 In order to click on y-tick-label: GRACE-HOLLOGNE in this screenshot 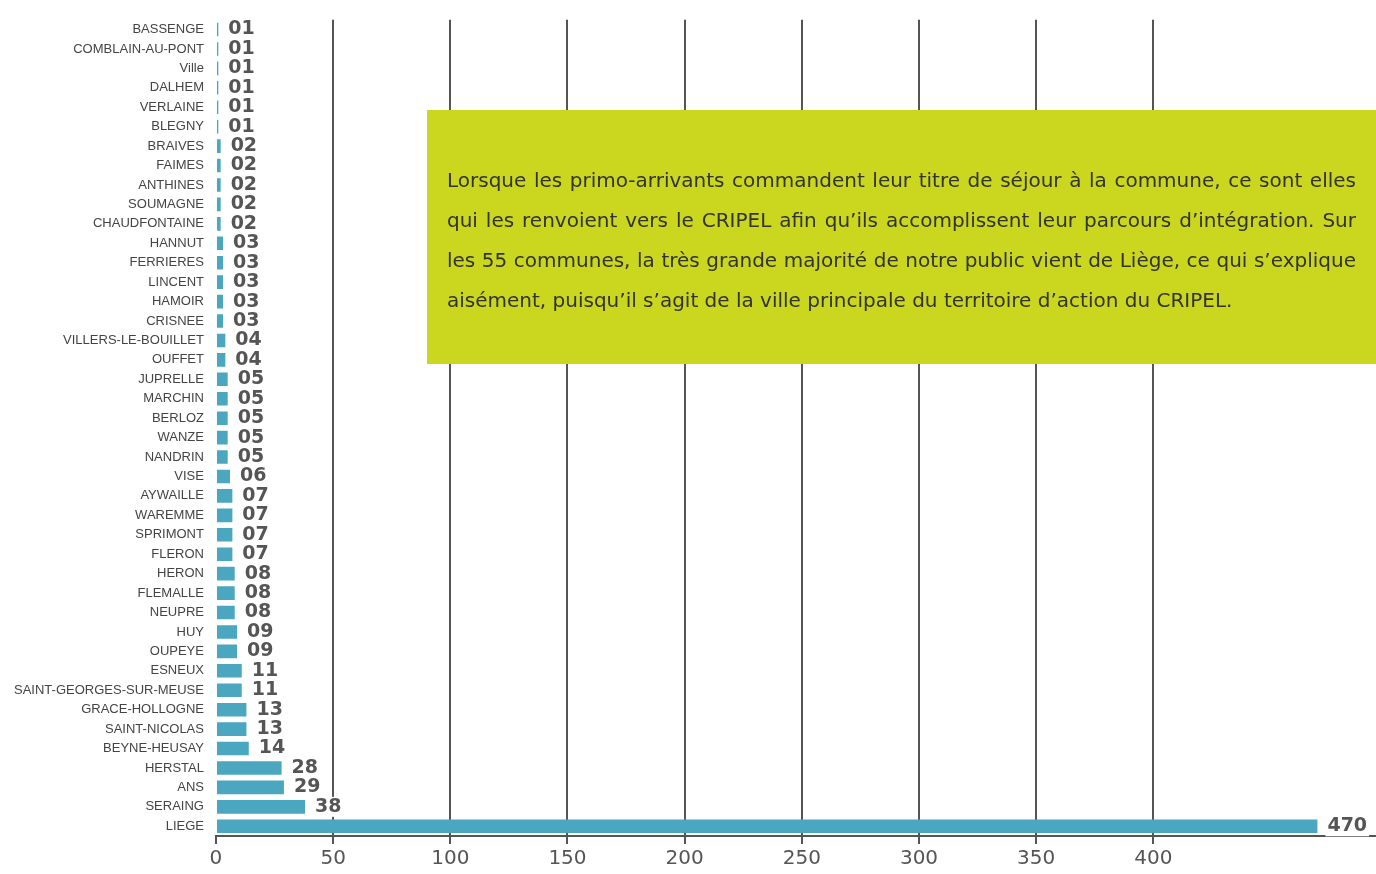, I will do `click(143, 709)`.